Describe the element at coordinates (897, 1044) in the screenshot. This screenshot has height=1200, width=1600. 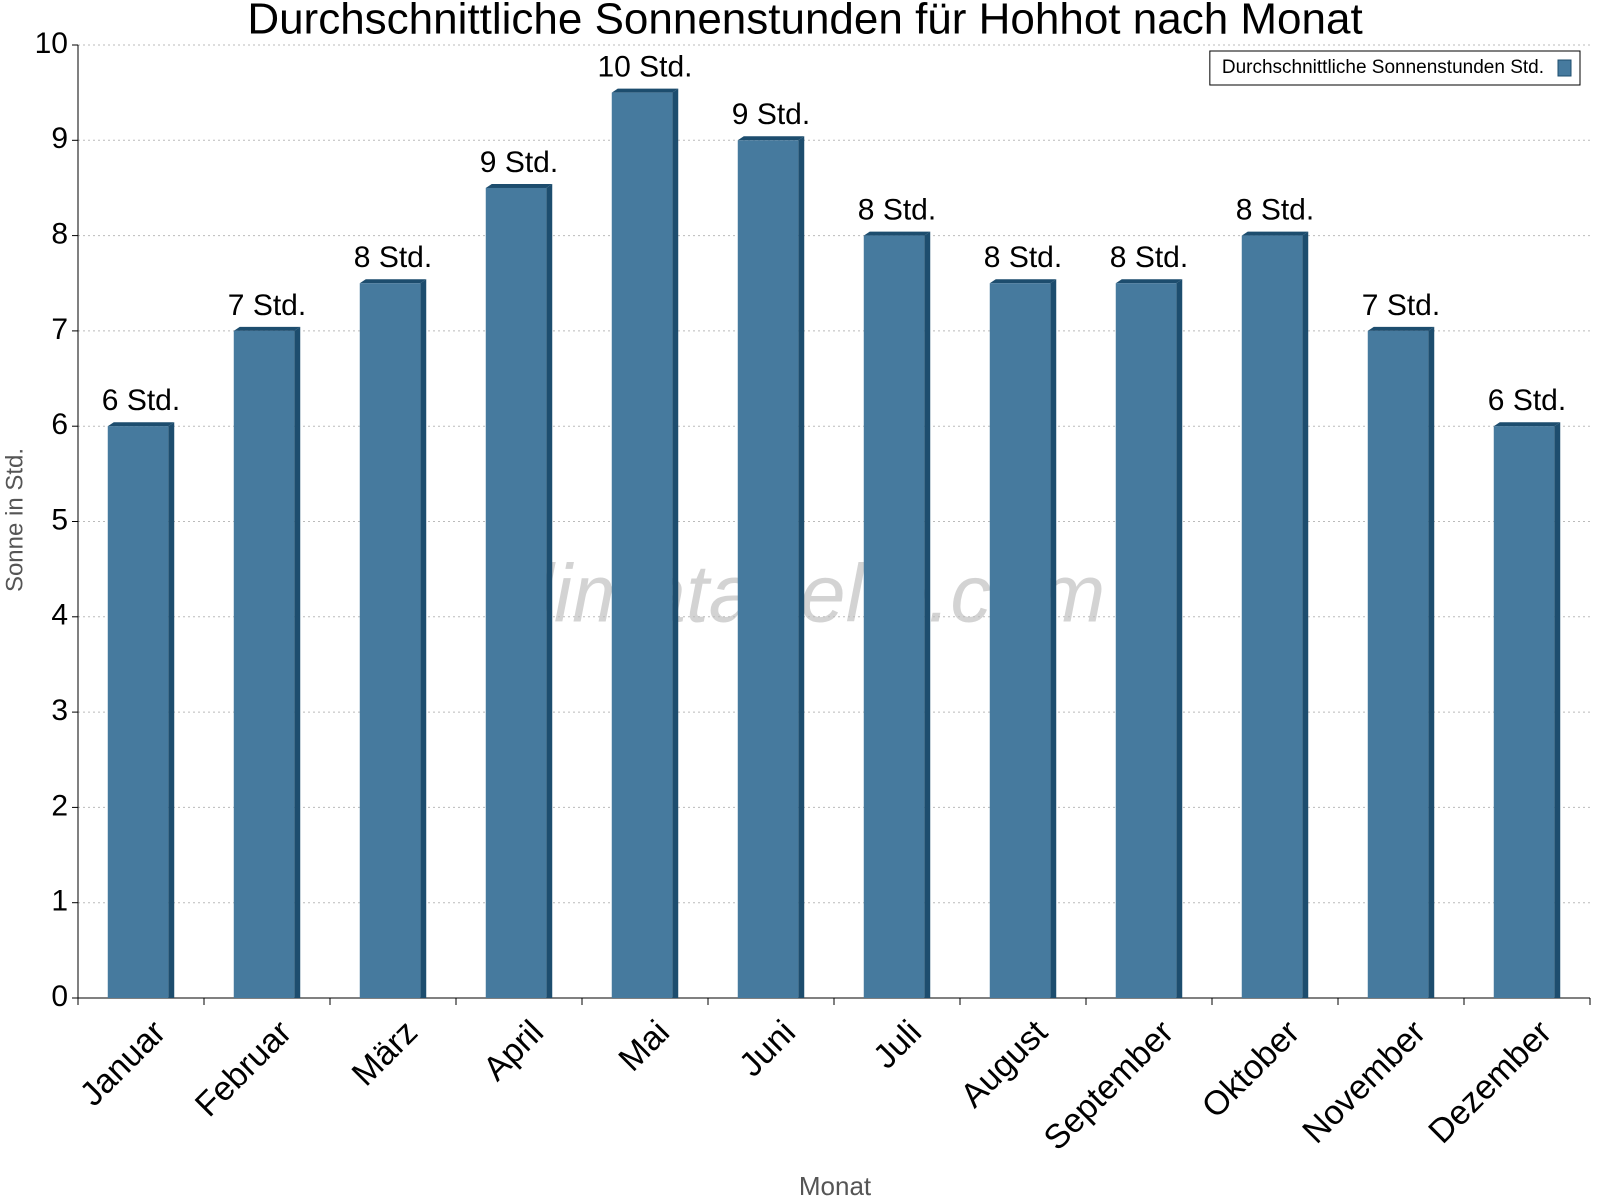
I see `x-tick-label: Juli` at that location.